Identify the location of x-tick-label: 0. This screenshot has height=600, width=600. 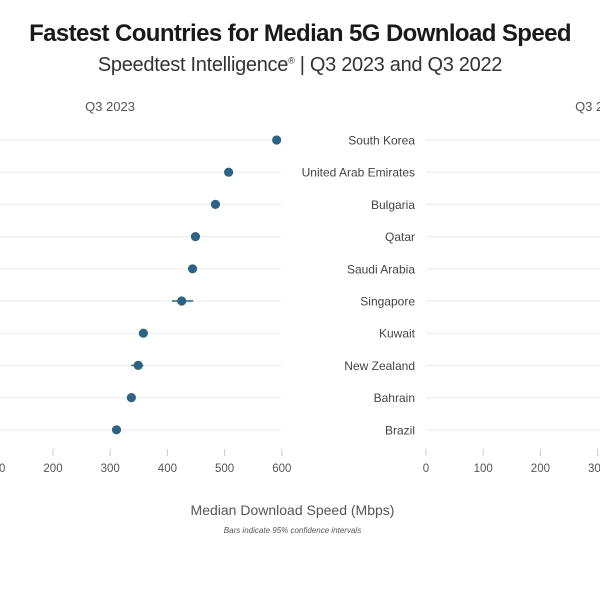
(426, 469).